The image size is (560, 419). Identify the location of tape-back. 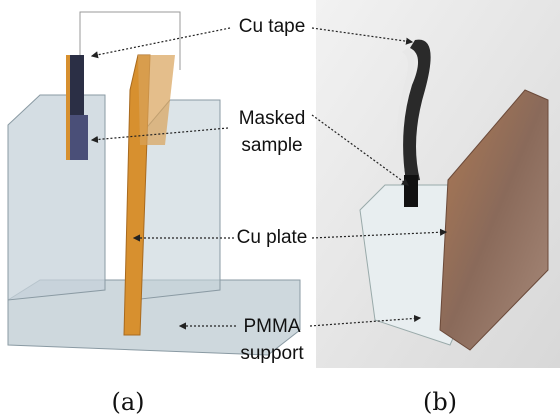
(405, 112).